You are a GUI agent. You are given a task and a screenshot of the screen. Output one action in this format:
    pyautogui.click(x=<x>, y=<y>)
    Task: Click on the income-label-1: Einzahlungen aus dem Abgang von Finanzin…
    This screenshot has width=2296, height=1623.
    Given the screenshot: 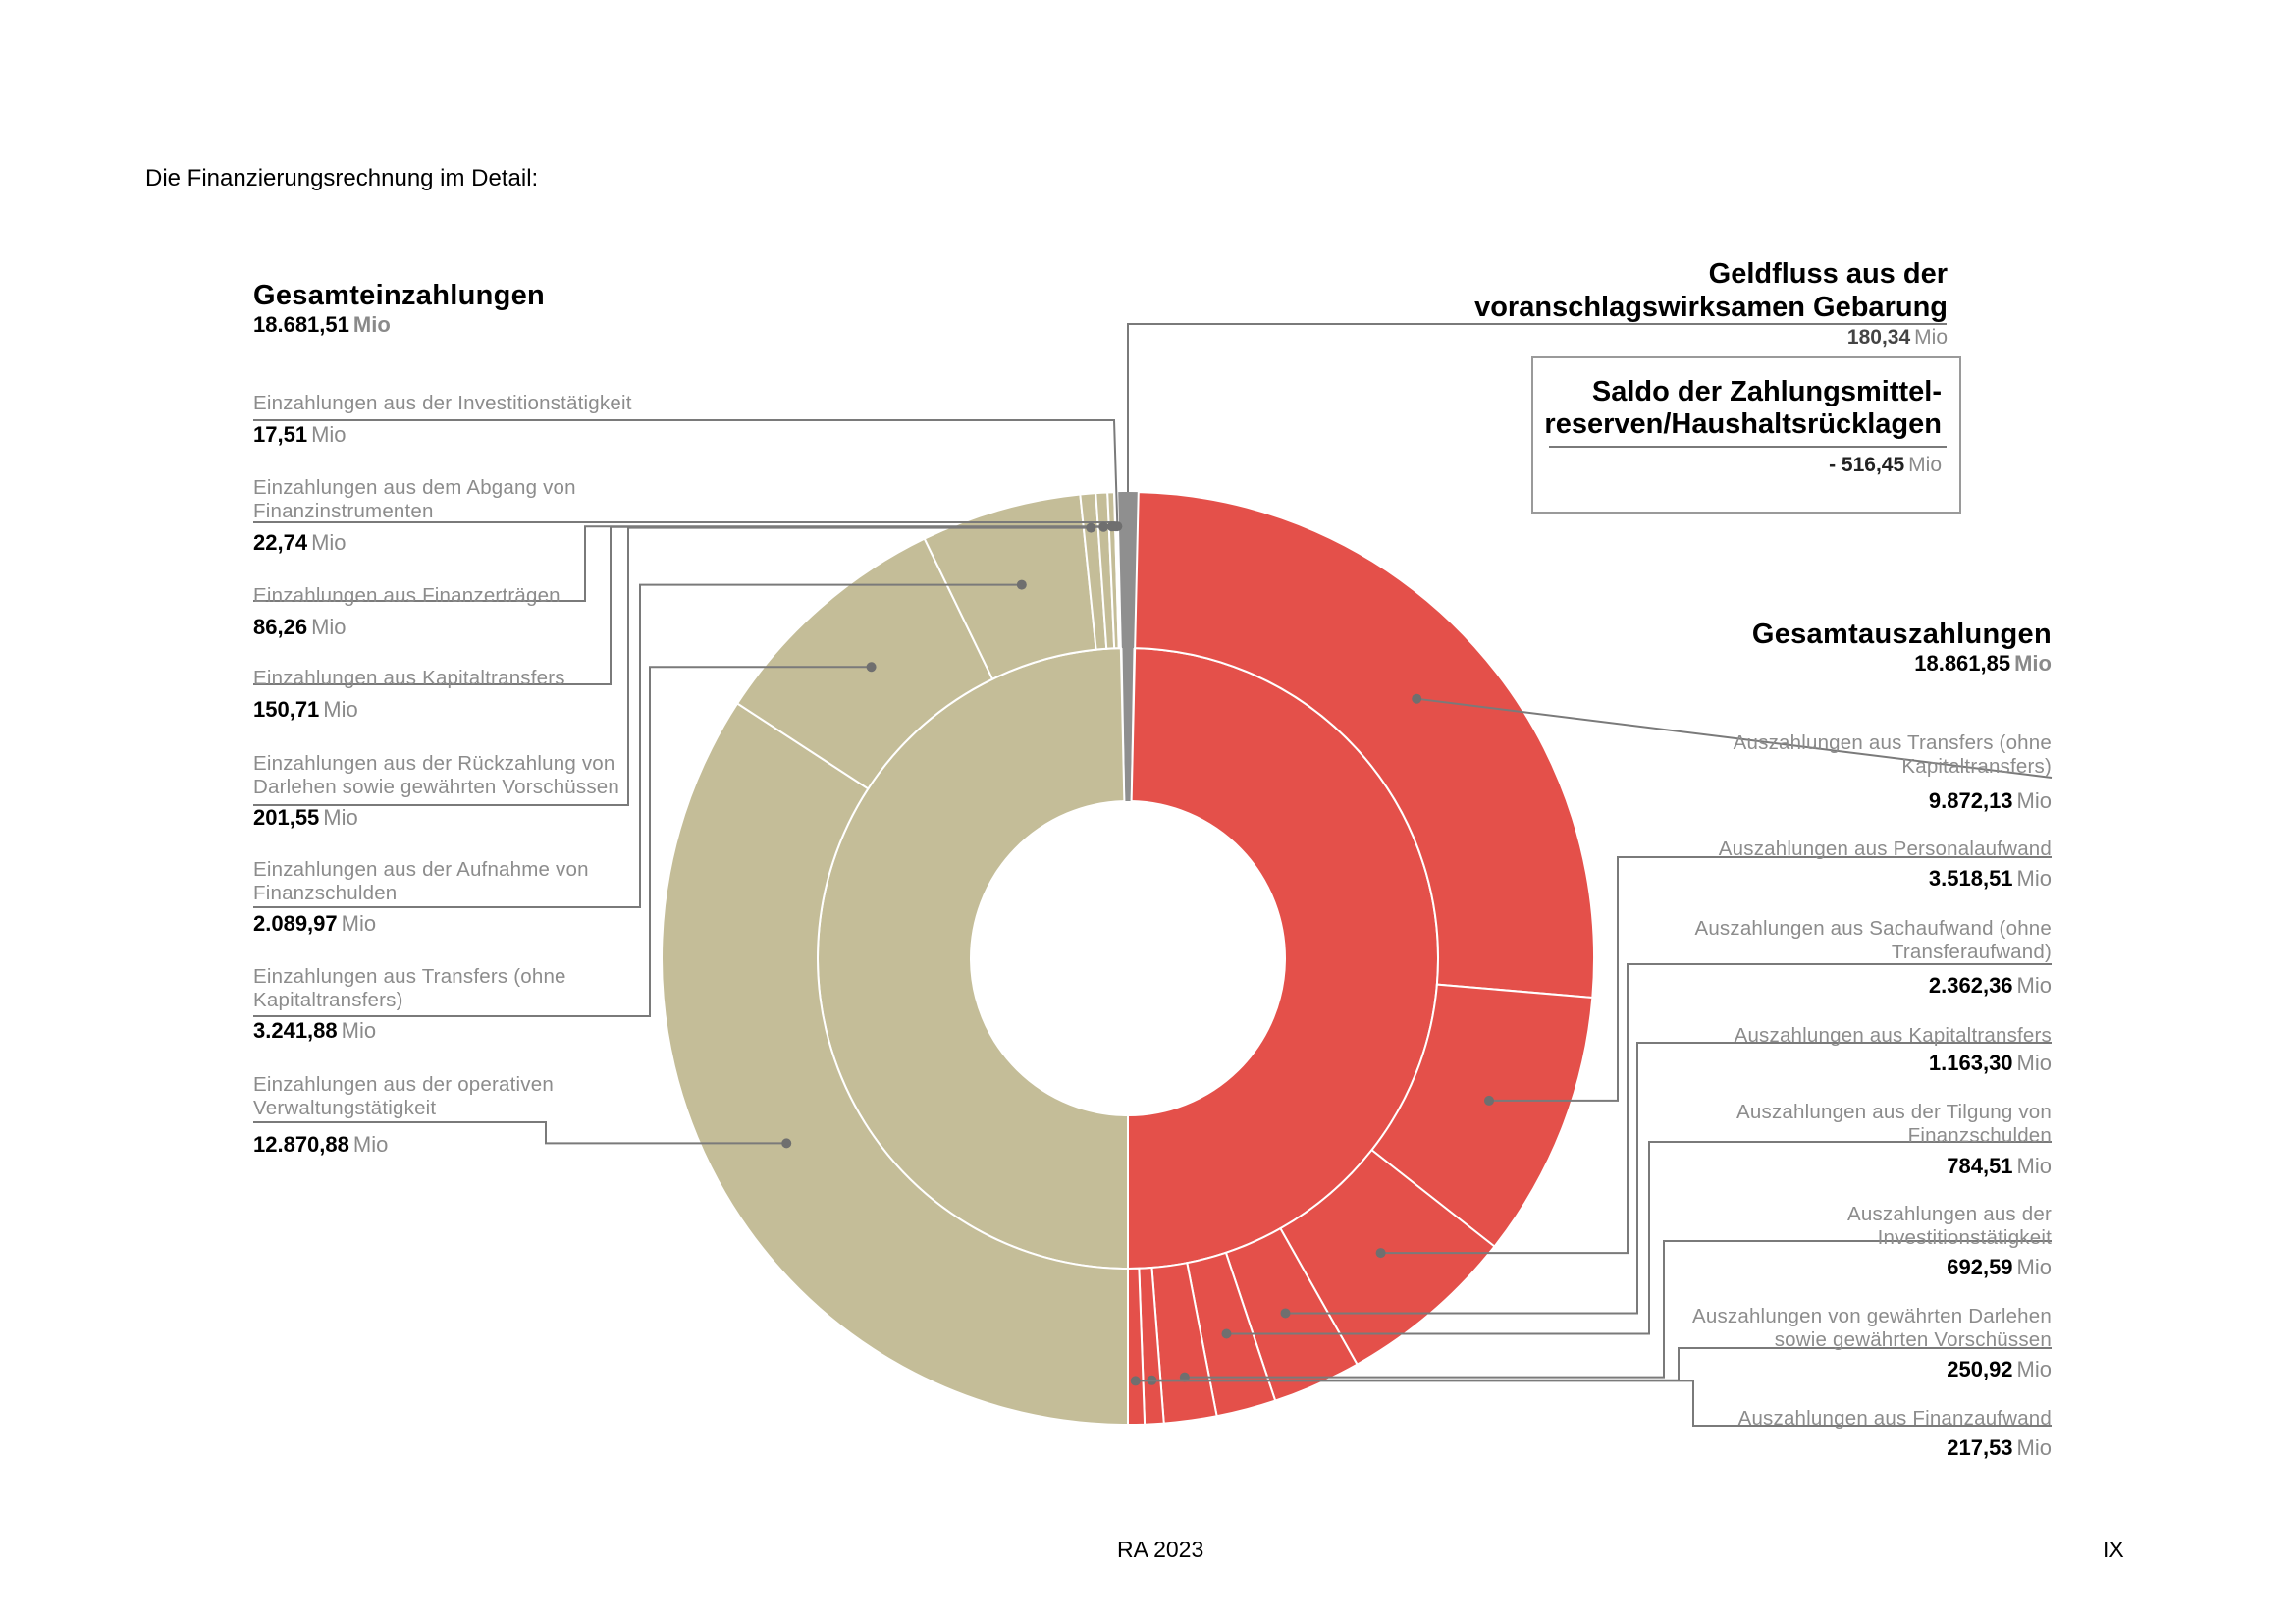 What is the action you would take?
    pyautogui.click(x=414, y=499)
    